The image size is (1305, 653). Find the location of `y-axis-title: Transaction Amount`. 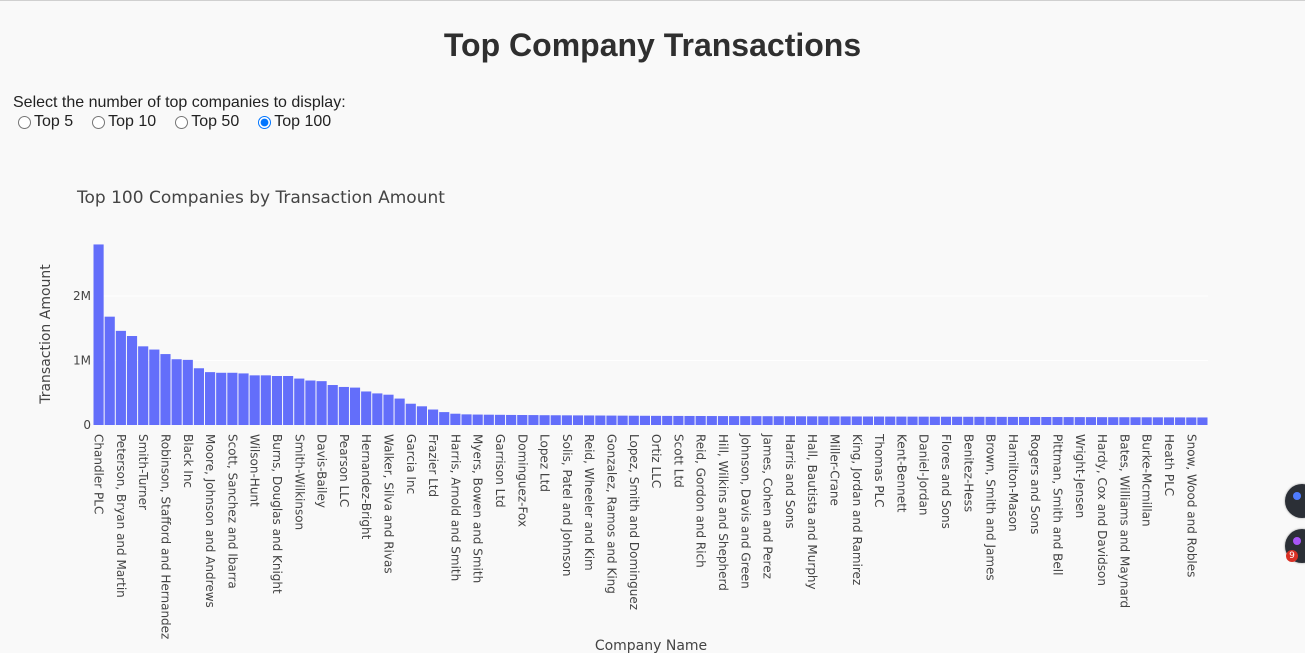

y-axis-title: Transaction Amount is located at coordinates (46, 334).